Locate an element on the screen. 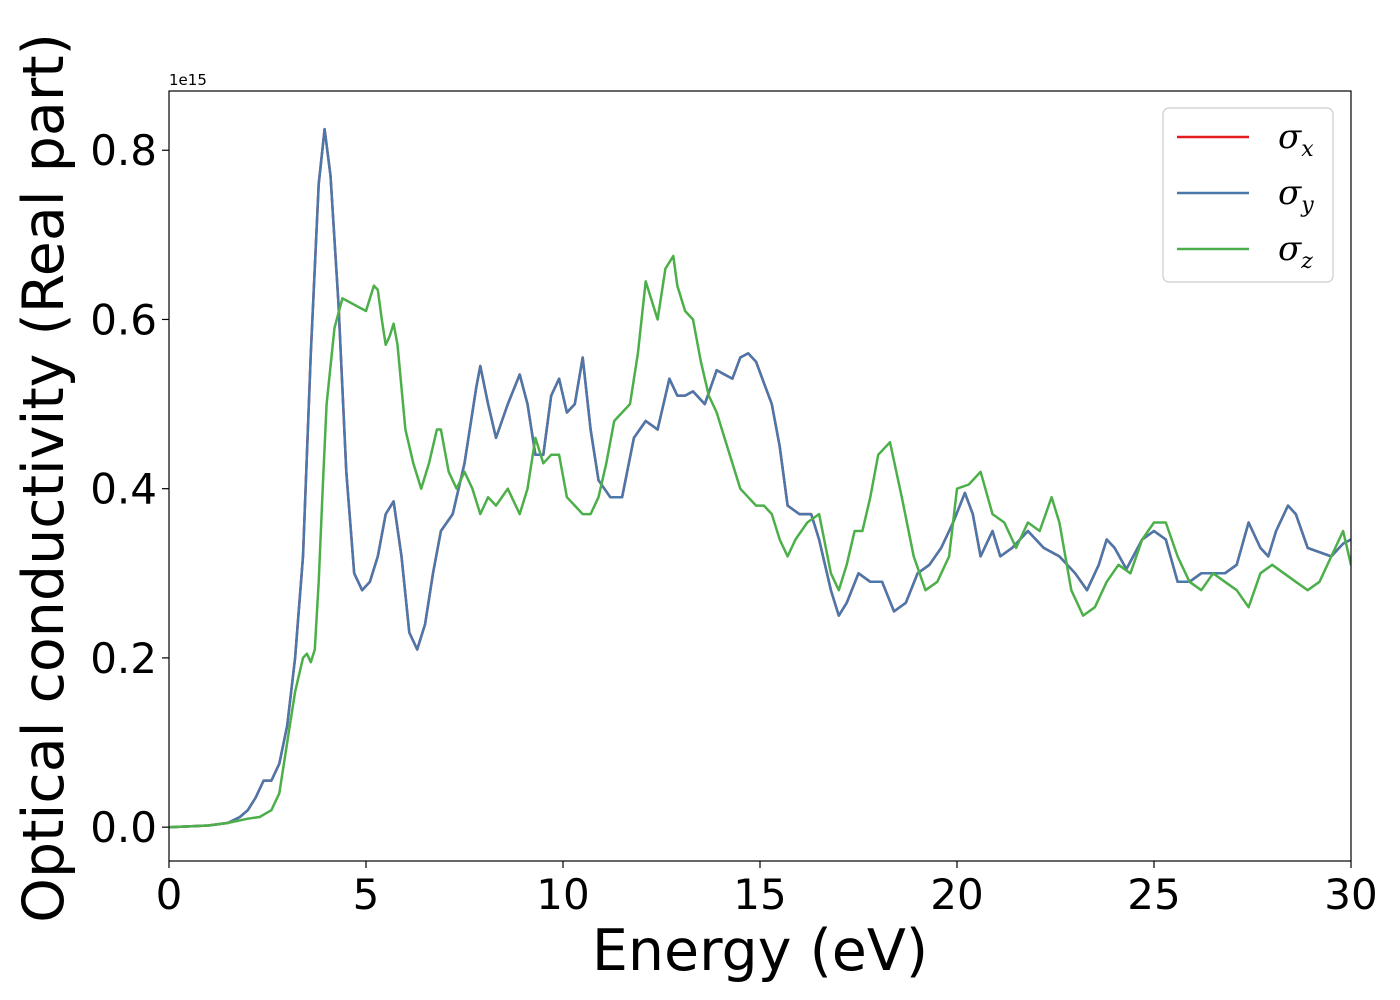 The height and width of the screenshot is (1000, 1400). legend-entries: σx σy σz is located at coordinates (1245, 195).